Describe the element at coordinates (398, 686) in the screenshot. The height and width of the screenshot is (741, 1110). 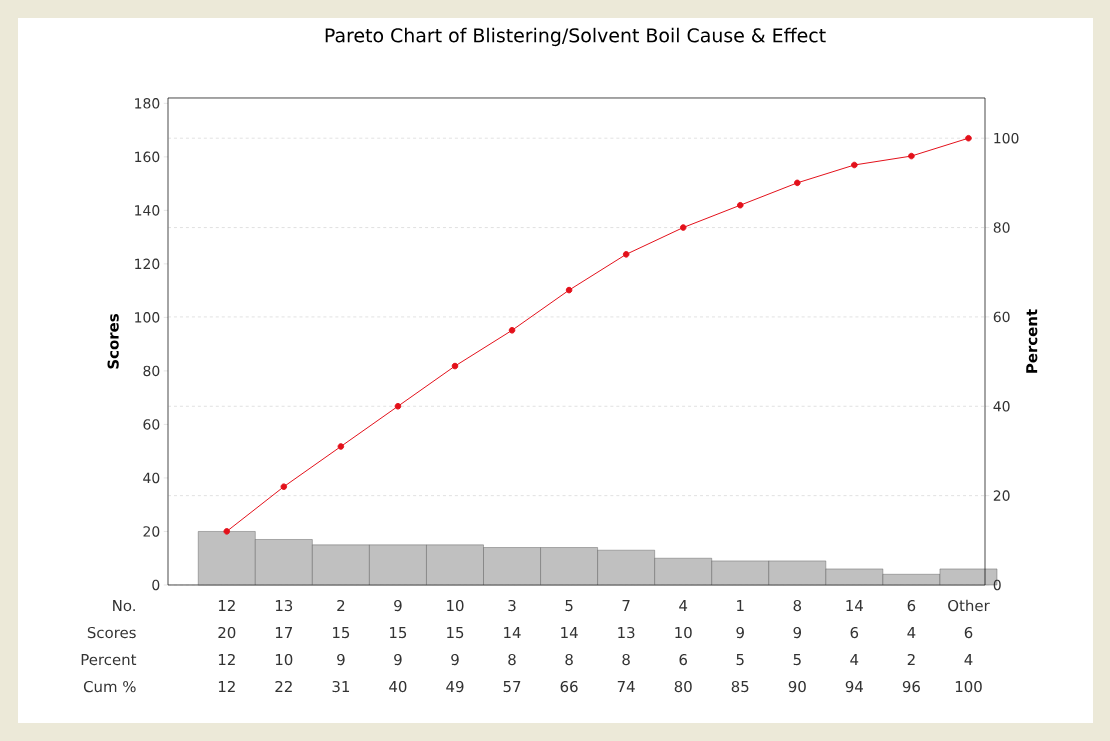
I see `data-label: 40` at that location.